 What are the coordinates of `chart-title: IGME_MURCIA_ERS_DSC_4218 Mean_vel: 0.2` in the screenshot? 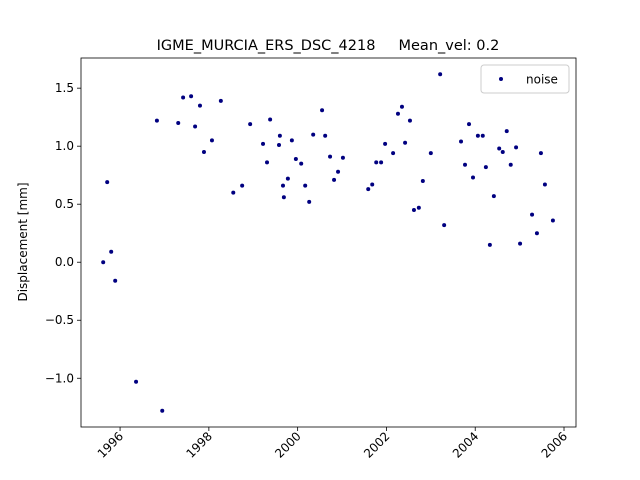 It's located at (328, 46).